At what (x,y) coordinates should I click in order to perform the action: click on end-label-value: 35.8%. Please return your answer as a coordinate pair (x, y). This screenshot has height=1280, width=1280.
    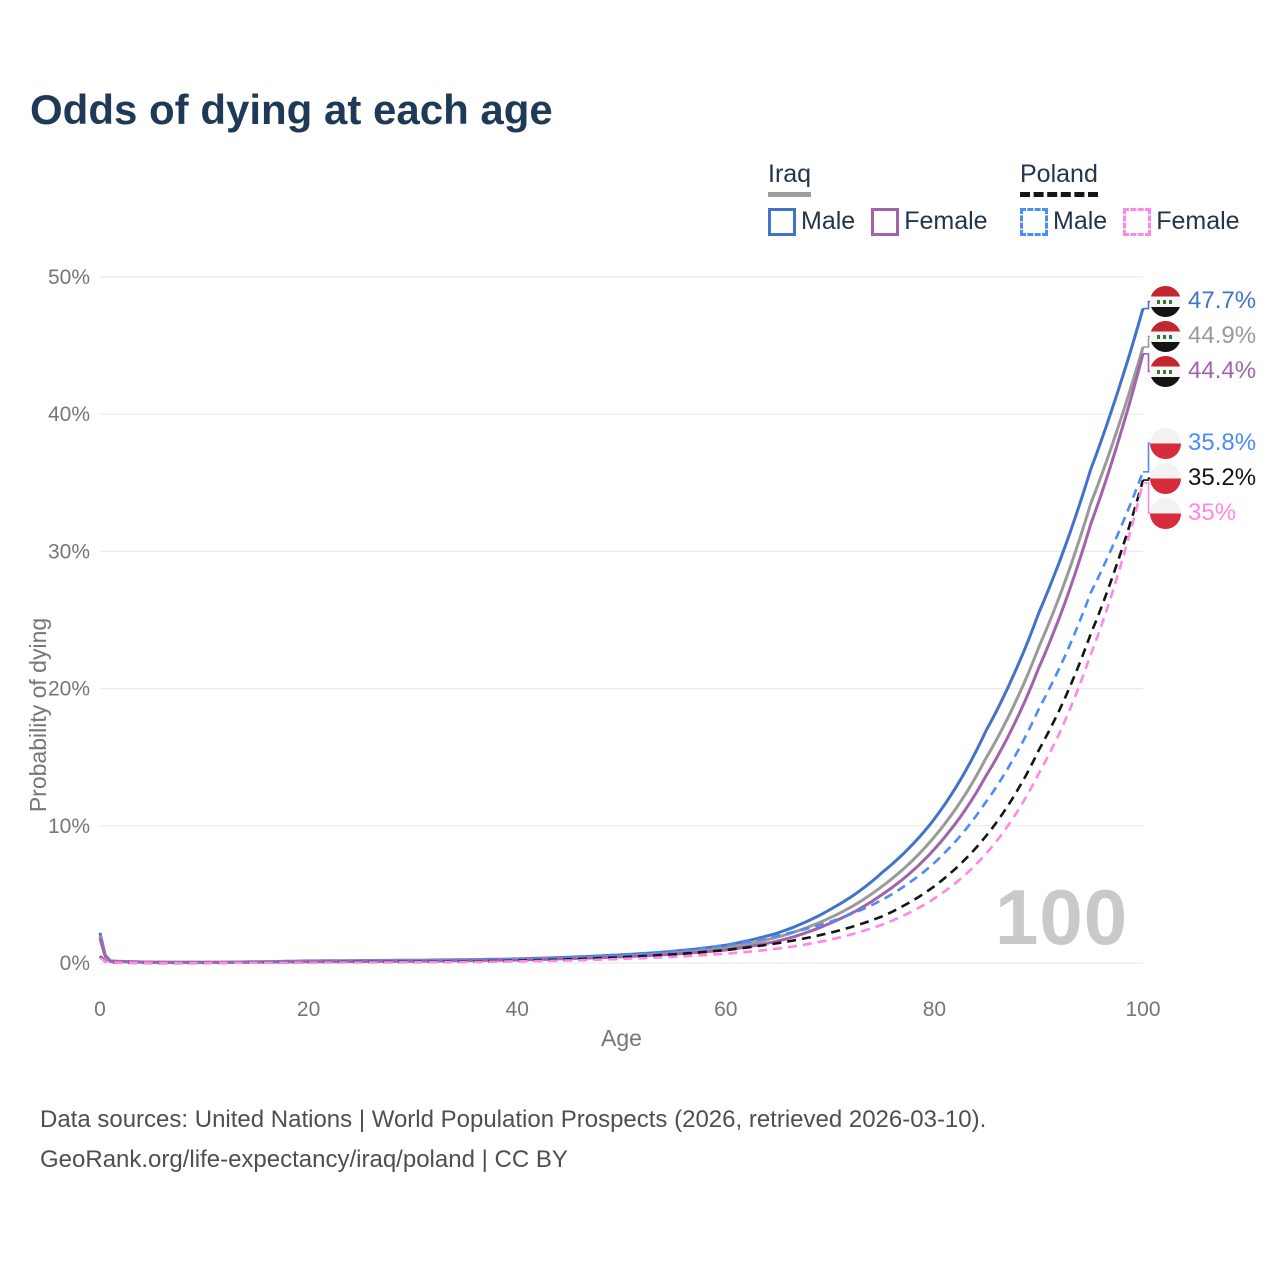
    Looking at the image, I should click on (1222, 443).